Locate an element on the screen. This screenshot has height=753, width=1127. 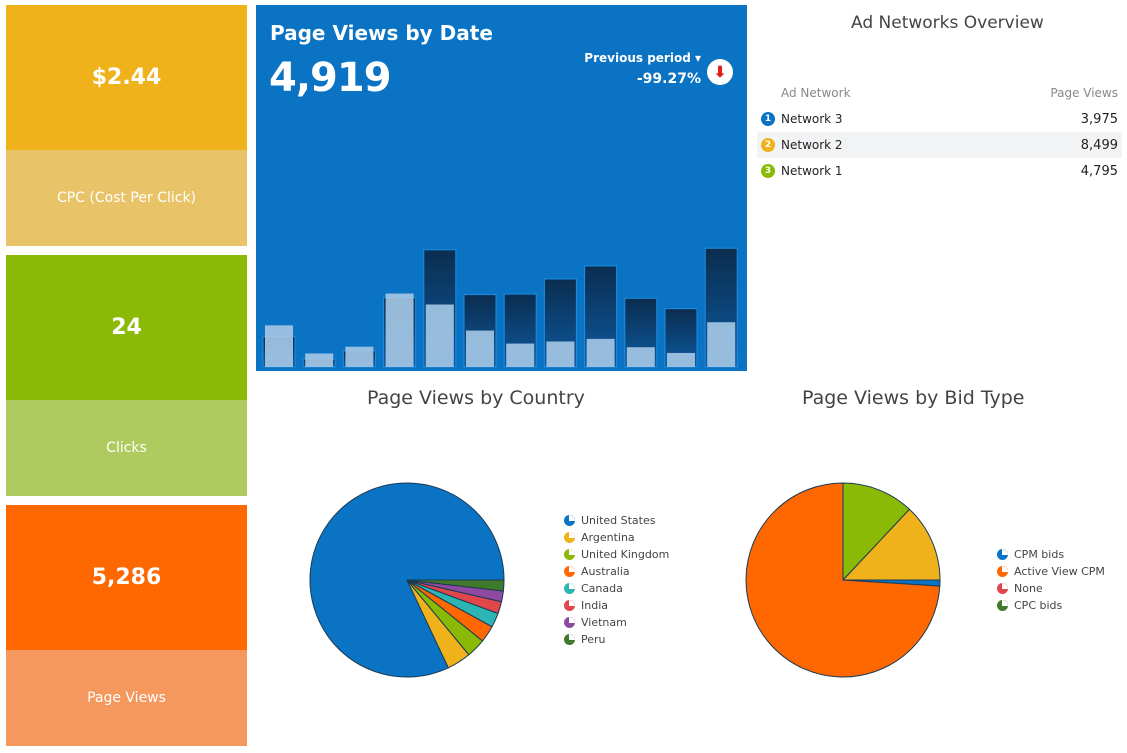
network-views: 4,795 is located at coordinates (1099, 171).